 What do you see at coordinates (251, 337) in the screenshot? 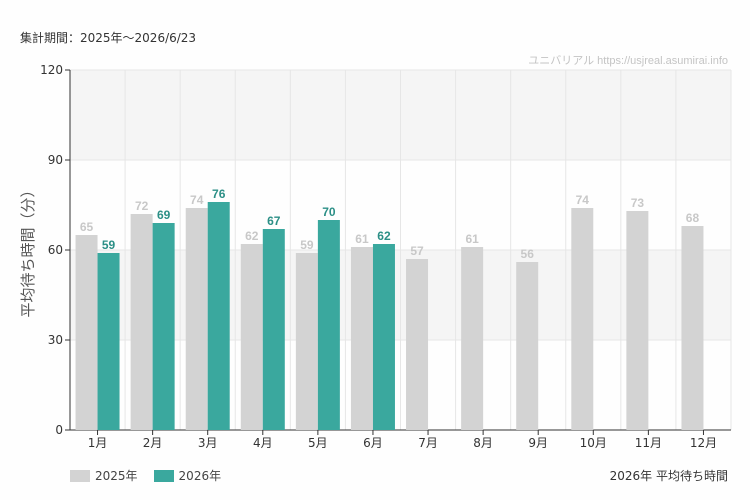
I see `bar-2025年-4月` at bounding box center [251, 337].